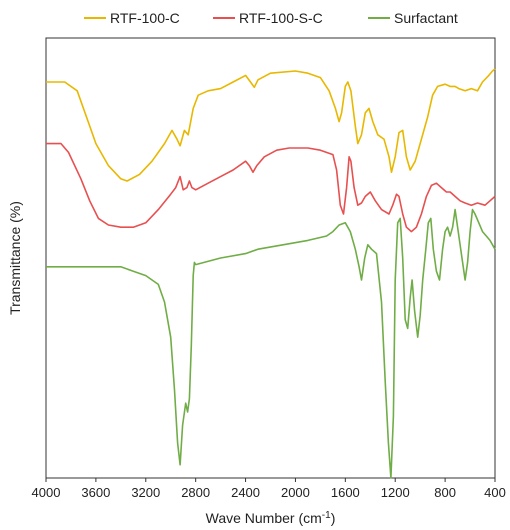  What do you see at coordinates (269, 489) in the screenshot?
I see `x-axis: 4000 3600 3200 2800 2400 2000 1600 1200 800 400` at bounding box center [269, 489].